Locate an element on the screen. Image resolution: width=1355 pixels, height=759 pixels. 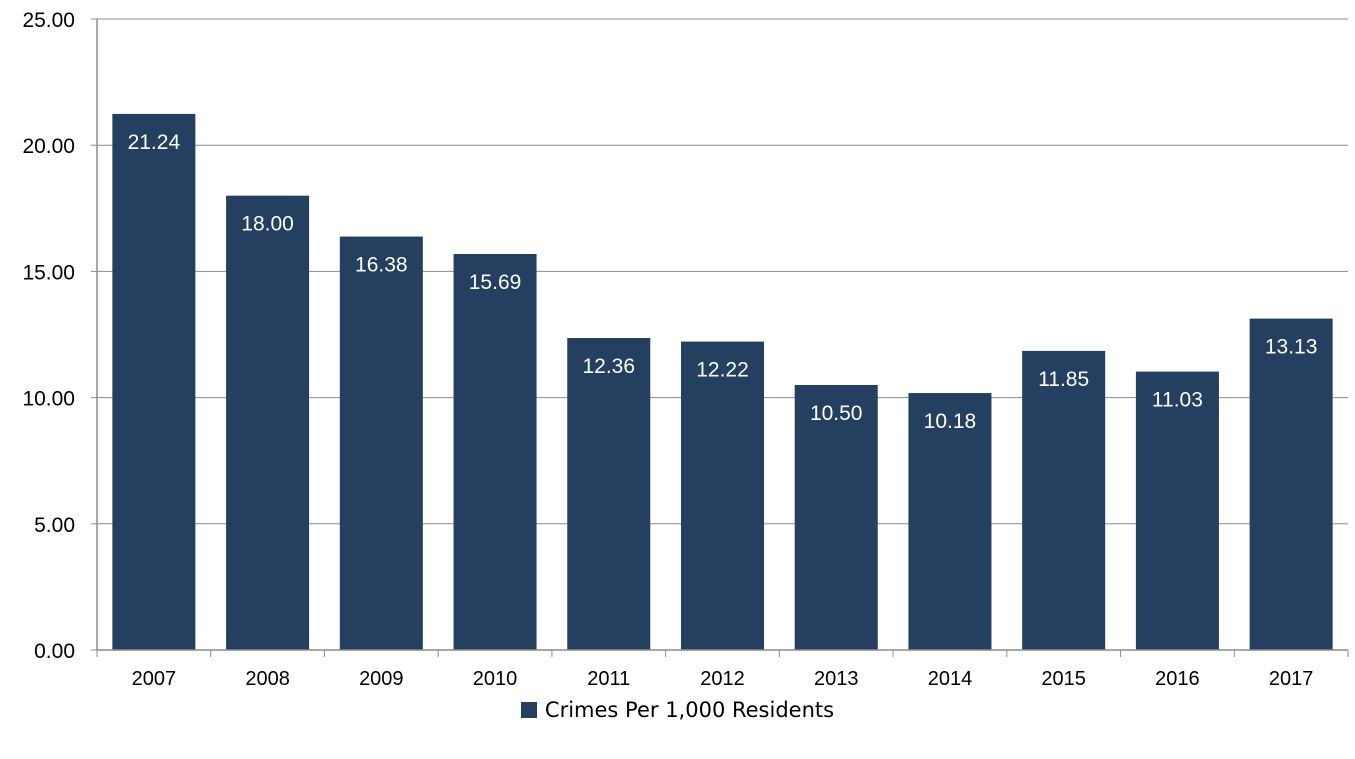
x-tick-label: 2009 is located at coordinates (381, 679).